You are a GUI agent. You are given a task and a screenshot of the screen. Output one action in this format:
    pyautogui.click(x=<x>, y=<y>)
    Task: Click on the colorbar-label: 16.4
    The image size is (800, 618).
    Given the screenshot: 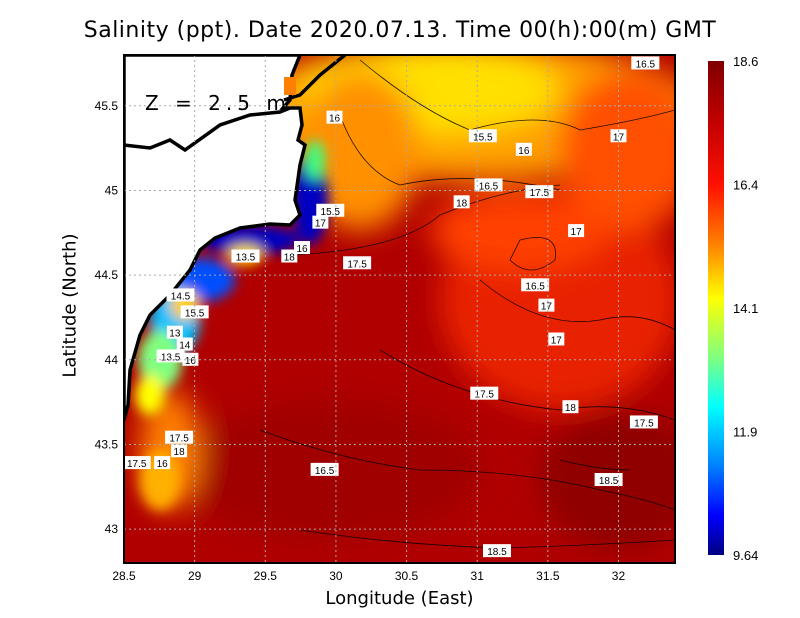 What is the action you would take?
    pyautogui.click(x=745, y=185)
    